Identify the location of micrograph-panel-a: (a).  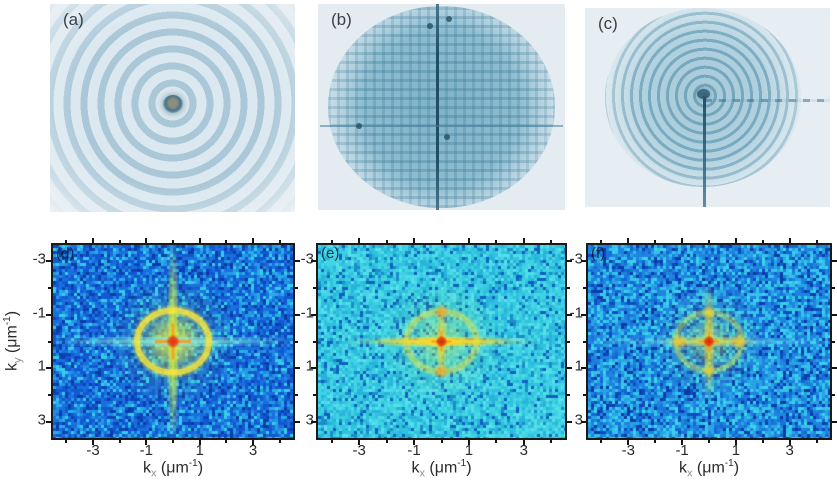
(172, 108).